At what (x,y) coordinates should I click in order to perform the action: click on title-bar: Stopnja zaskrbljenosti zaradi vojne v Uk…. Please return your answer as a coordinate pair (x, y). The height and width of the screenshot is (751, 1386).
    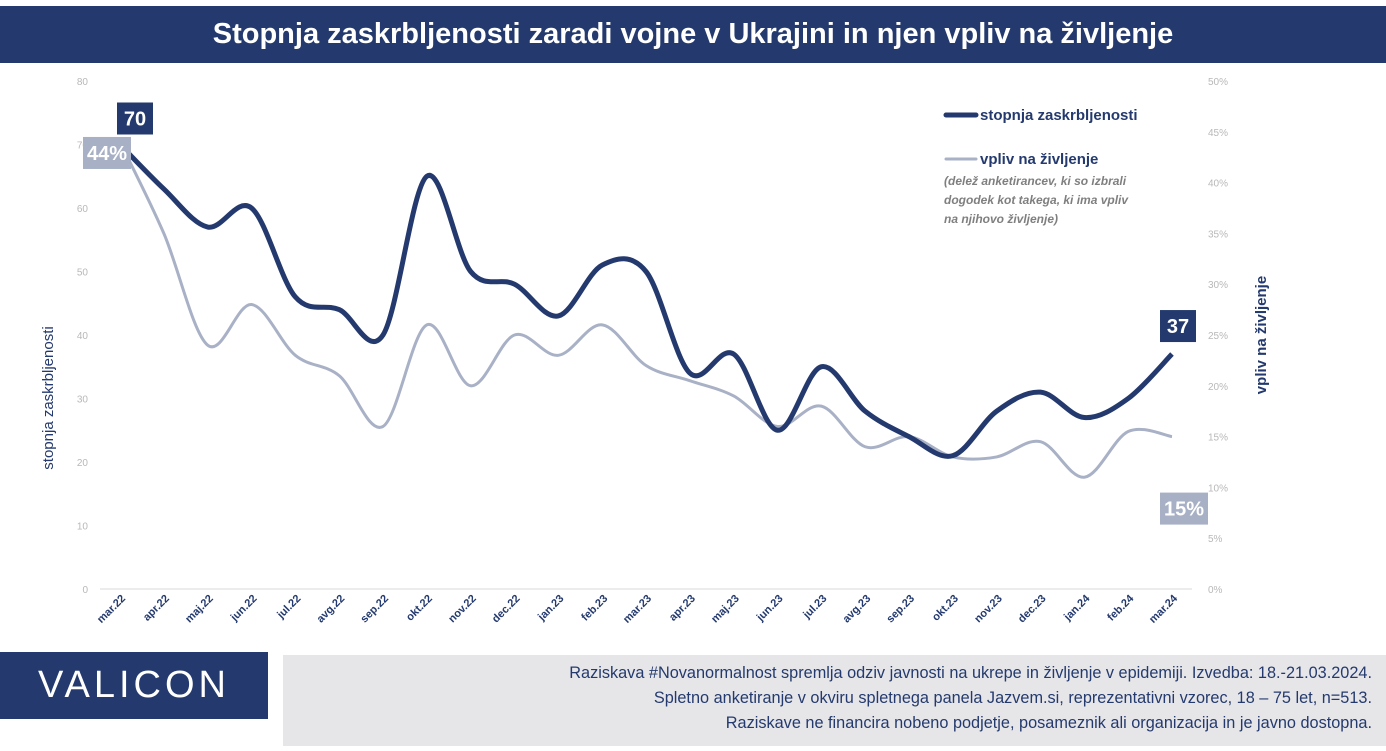
    Looking at the image, I should click on (693, 34).